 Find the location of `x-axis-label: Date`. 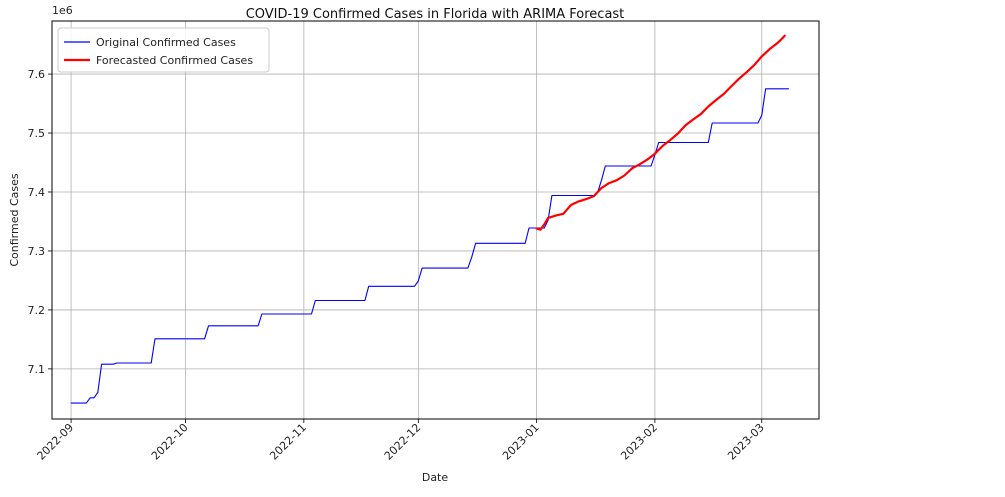

x-axis-label: Date is located at coordinates (435, 477).